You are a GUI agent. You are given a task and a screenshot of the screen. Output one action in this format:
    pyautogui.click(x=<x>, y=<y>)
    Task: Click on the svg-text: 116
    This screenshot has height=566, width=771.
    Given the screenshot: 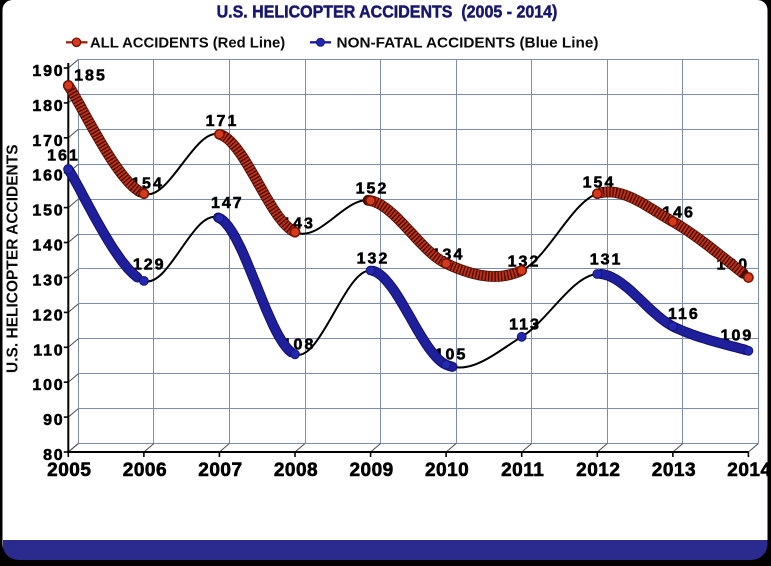 What is the action you would take?
    pyautogui.click(x=684, y=314)
    